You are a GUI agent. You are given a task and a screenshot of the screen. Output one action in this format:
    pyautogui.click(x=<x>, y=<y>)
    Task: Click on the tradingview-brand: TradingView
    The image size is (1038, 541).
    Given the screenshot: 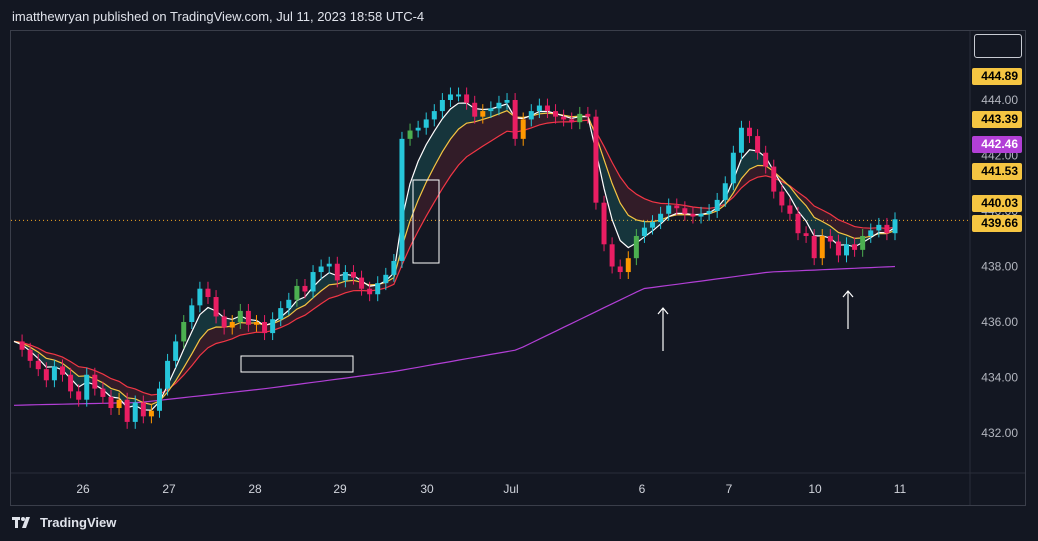 What is the action you would take?
    pyautogui.click(x=64, y=522)
    